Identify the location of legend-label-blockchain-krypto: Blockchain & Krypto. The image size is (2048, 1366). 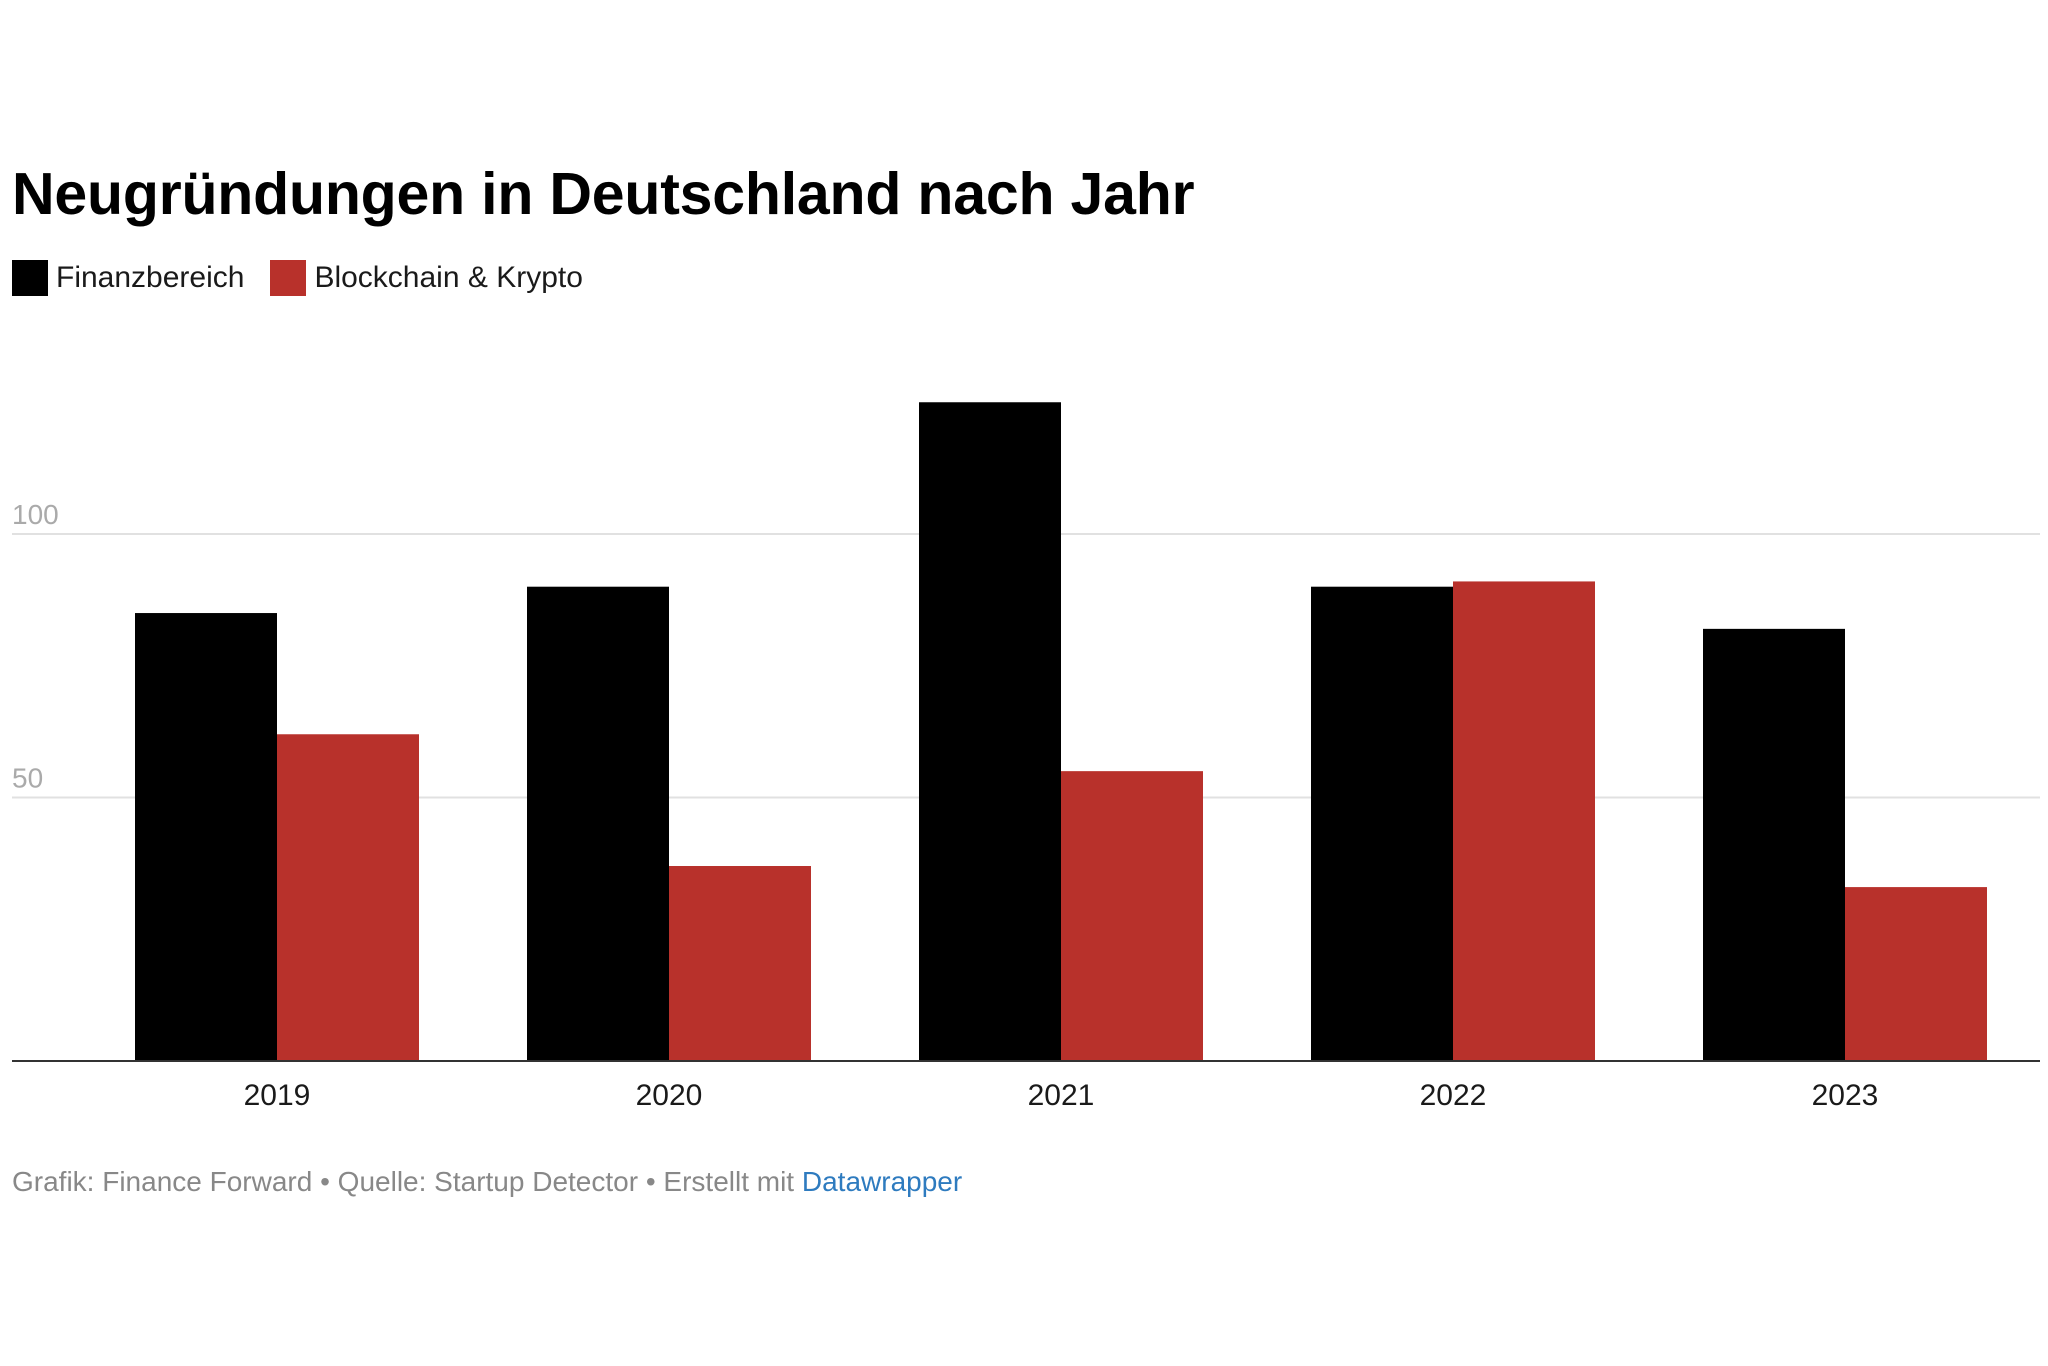
(448, 277).